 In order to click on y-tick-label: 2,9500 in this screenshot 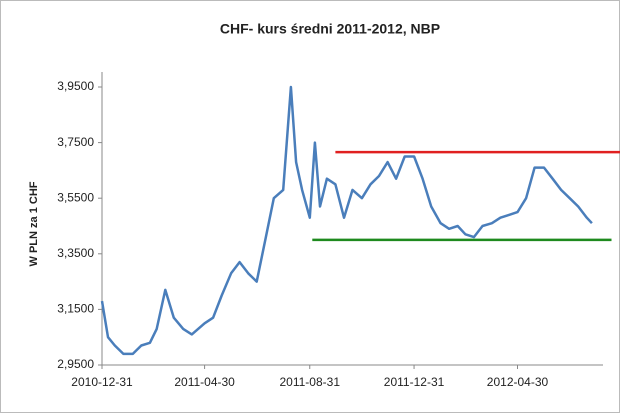, I will do `click(75, 364)`.